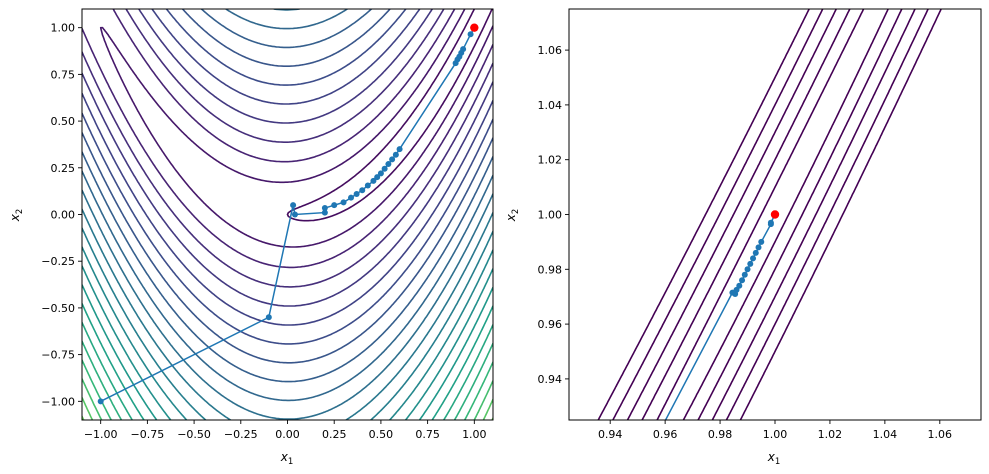  Describe the element at coordinates (550, 269) in the screenshot. I see `y-tick-label: 0.98` at that location.